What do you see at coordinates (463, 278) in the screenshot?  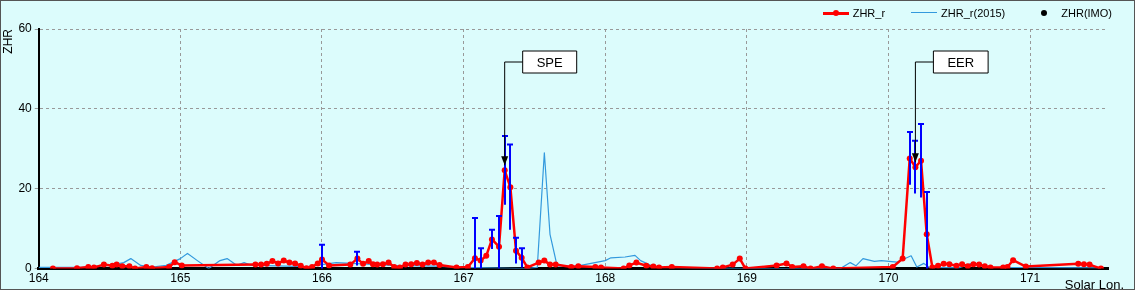 I see `x-tick-label: 167` at bounding box center [463, 278].